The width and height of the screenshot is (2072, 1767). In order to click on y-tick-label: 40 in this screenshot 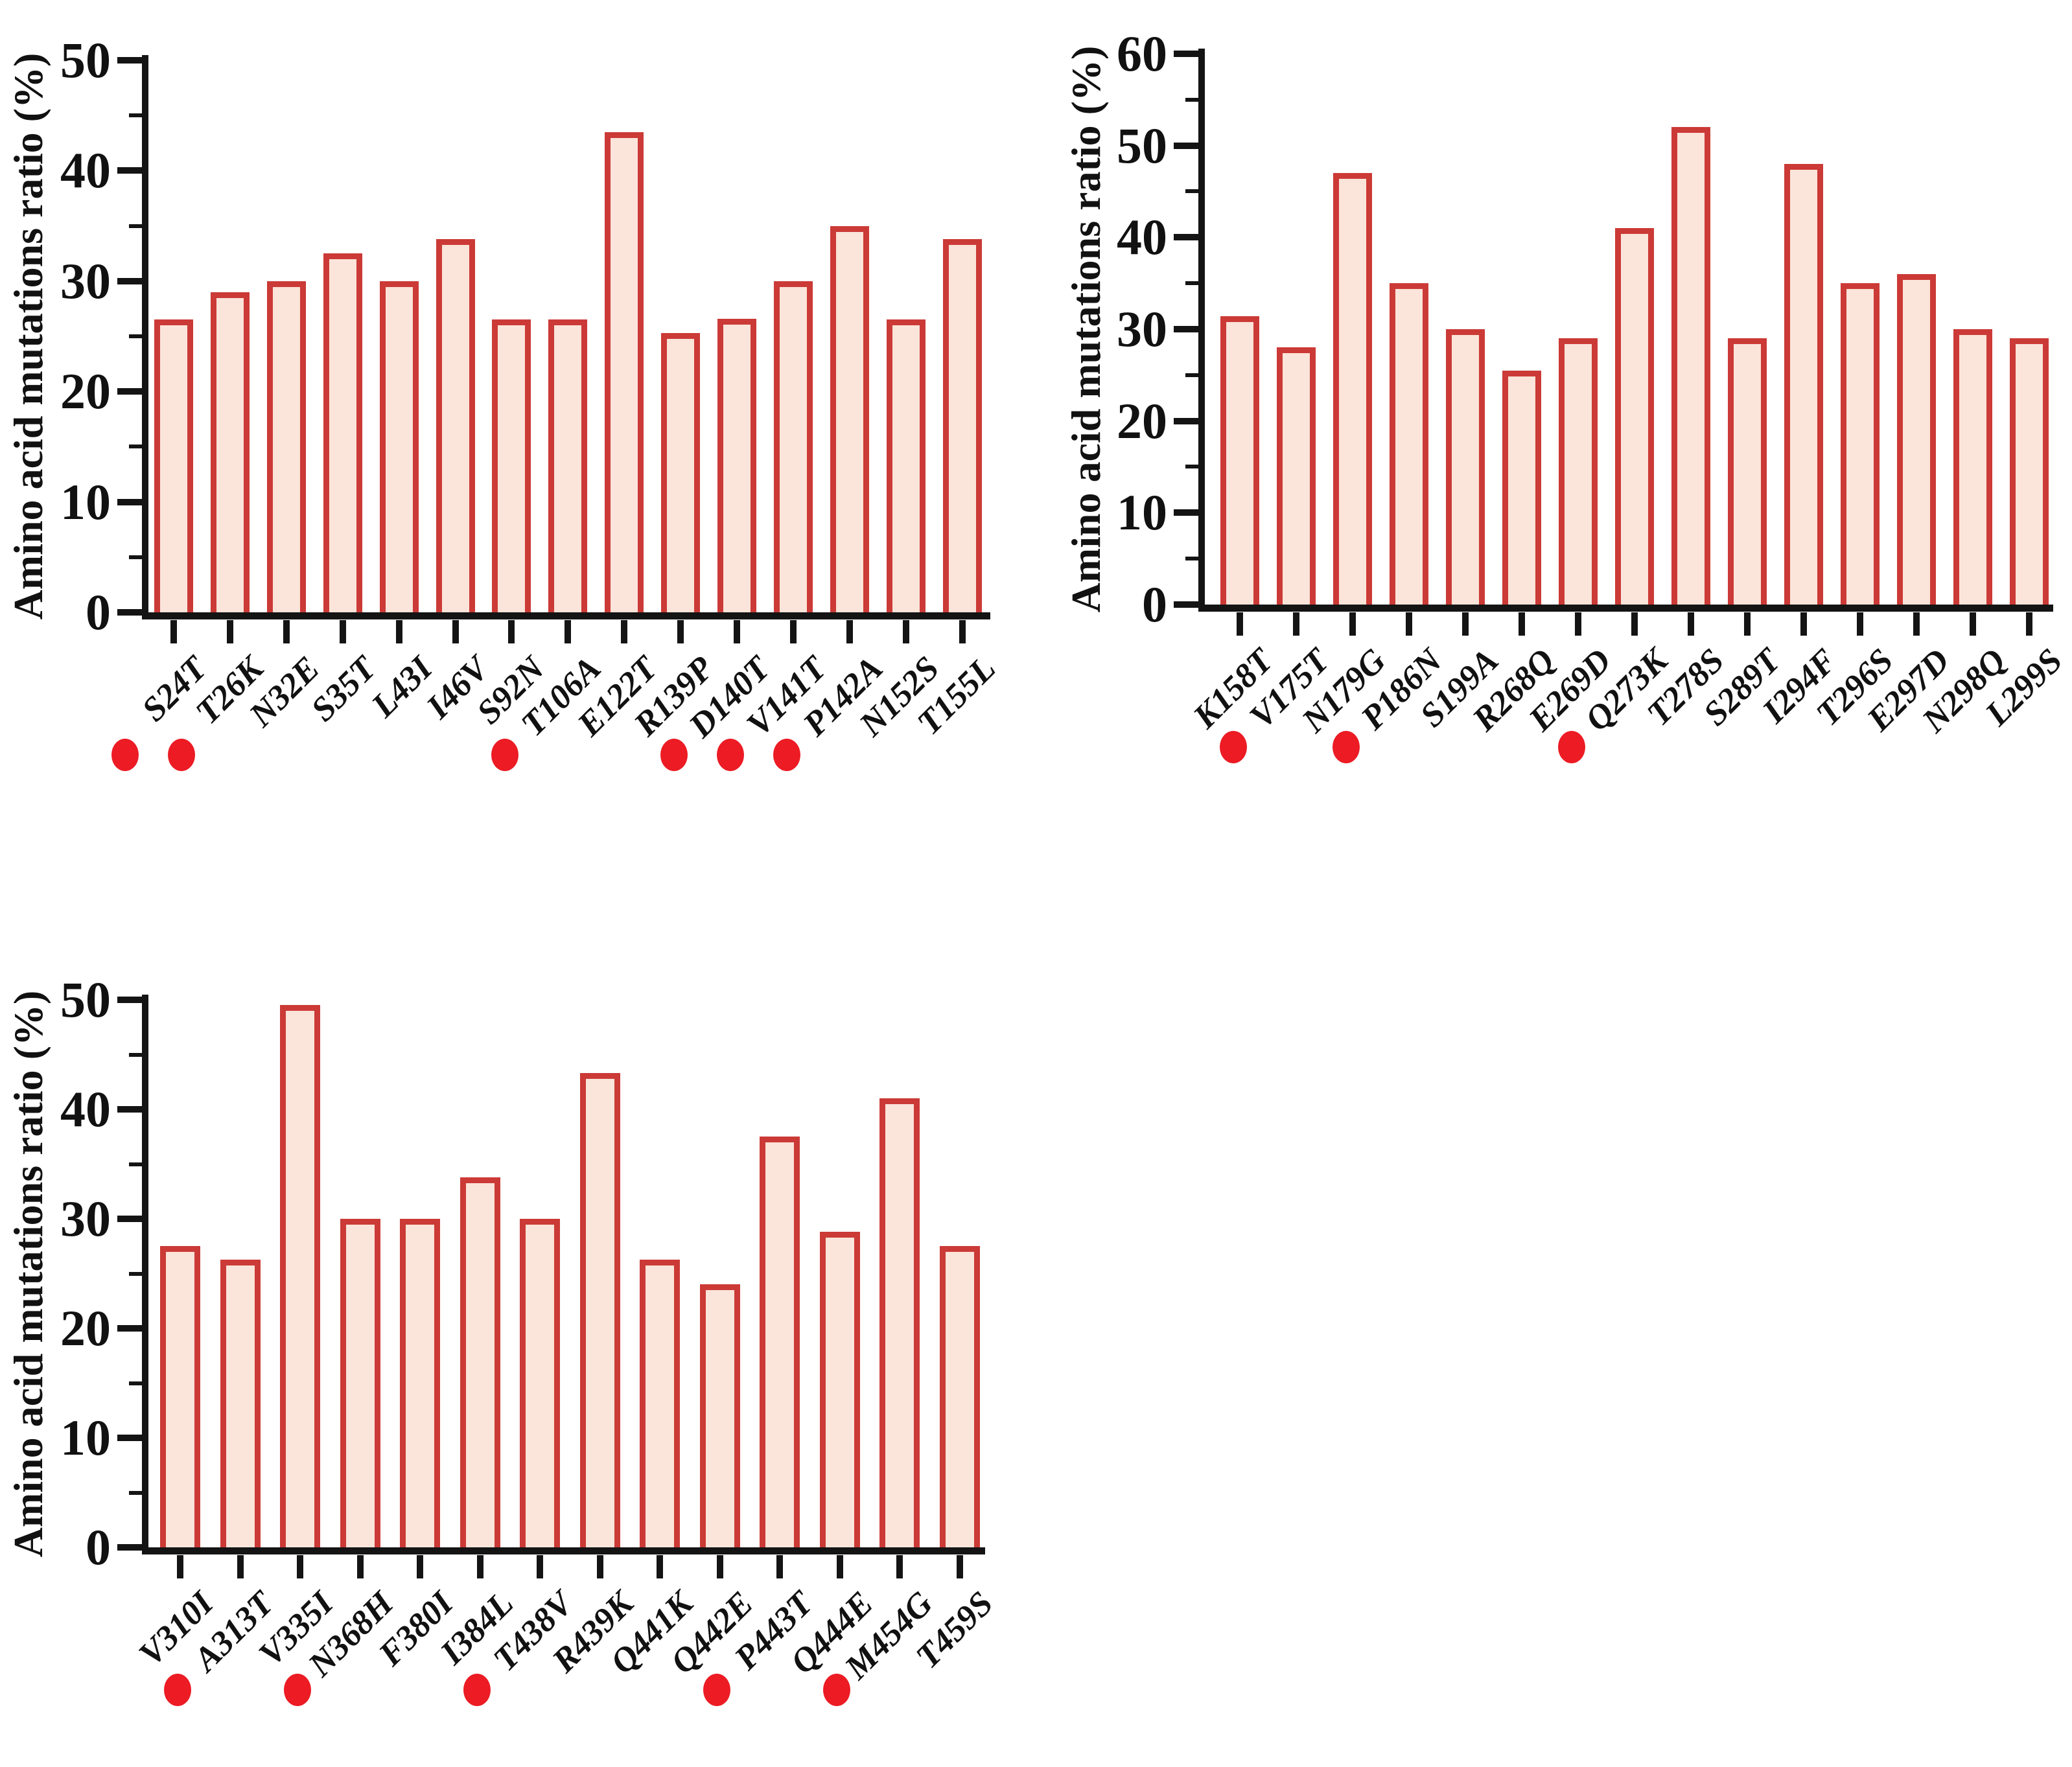, I will do `click(85, 171)`.